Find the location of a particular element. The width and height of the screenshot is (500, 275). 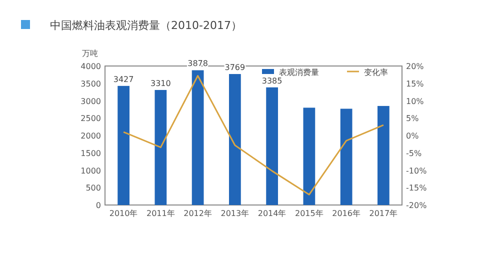

x-tick-label: 2011年 is located at coordinates (160, 213).